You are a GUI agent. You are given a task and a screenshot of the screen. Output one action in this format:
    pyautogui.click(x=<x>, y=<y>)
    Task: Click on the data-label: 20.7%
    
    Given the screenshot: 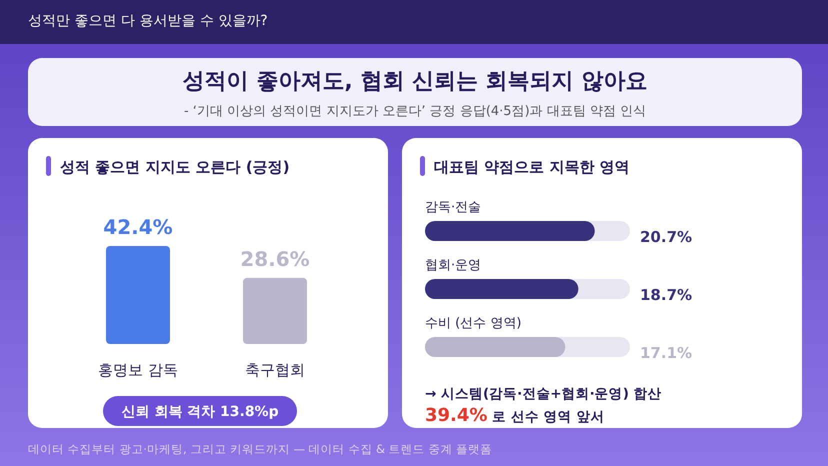 What is the action you would take?
    pyautogui.click(x=666, y=237)
    